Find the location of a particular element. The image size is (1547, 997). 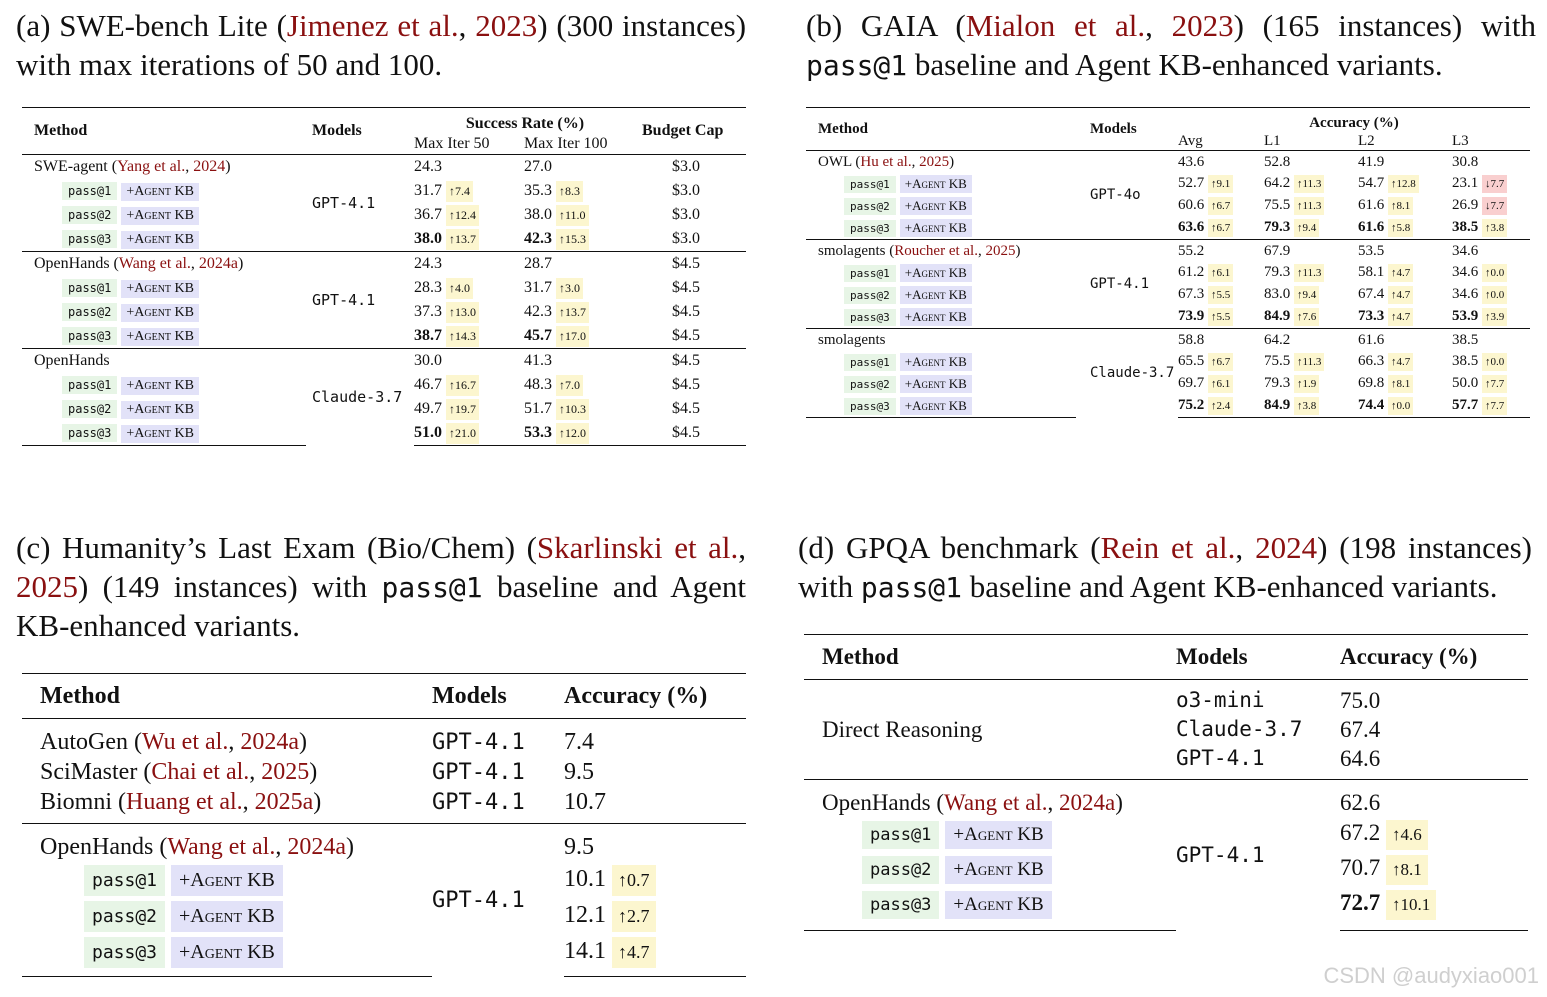

table-row: pass@1 +Agent KB 10.1 ↑0.7 is located at coordinates (384, 880).